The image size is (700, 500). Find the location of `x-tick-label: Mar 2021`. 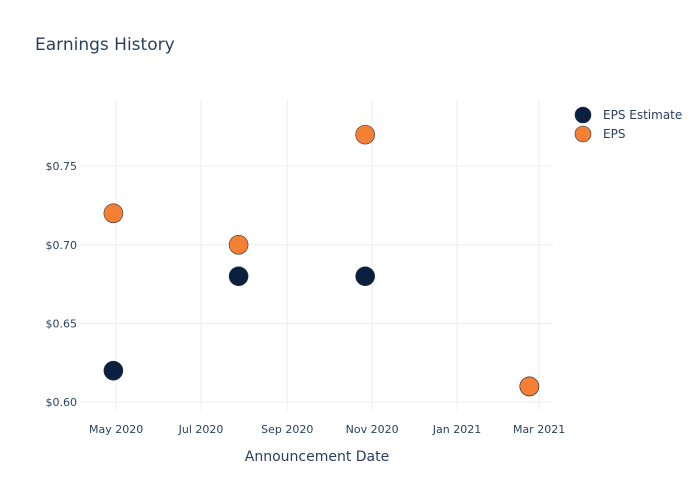

x-tick-label: Mar 2021 is located at coordinates (539, 429).